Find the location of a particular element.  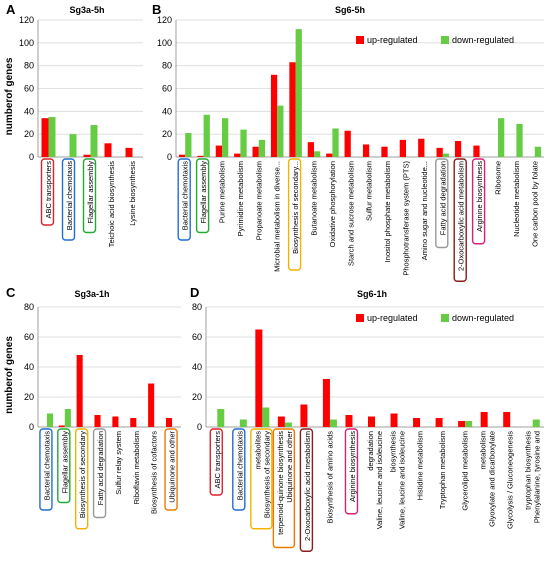

x-tick-label: Glycerolipid metabolism is located at coordinates (465, 471).